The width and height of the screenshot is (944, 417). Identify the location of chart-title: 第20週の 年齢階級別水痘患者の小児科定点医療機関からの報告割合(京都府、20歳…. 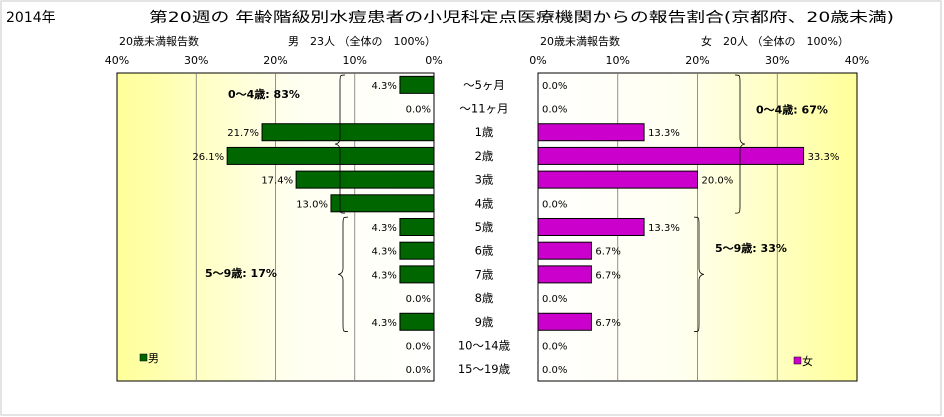
(521, 17).